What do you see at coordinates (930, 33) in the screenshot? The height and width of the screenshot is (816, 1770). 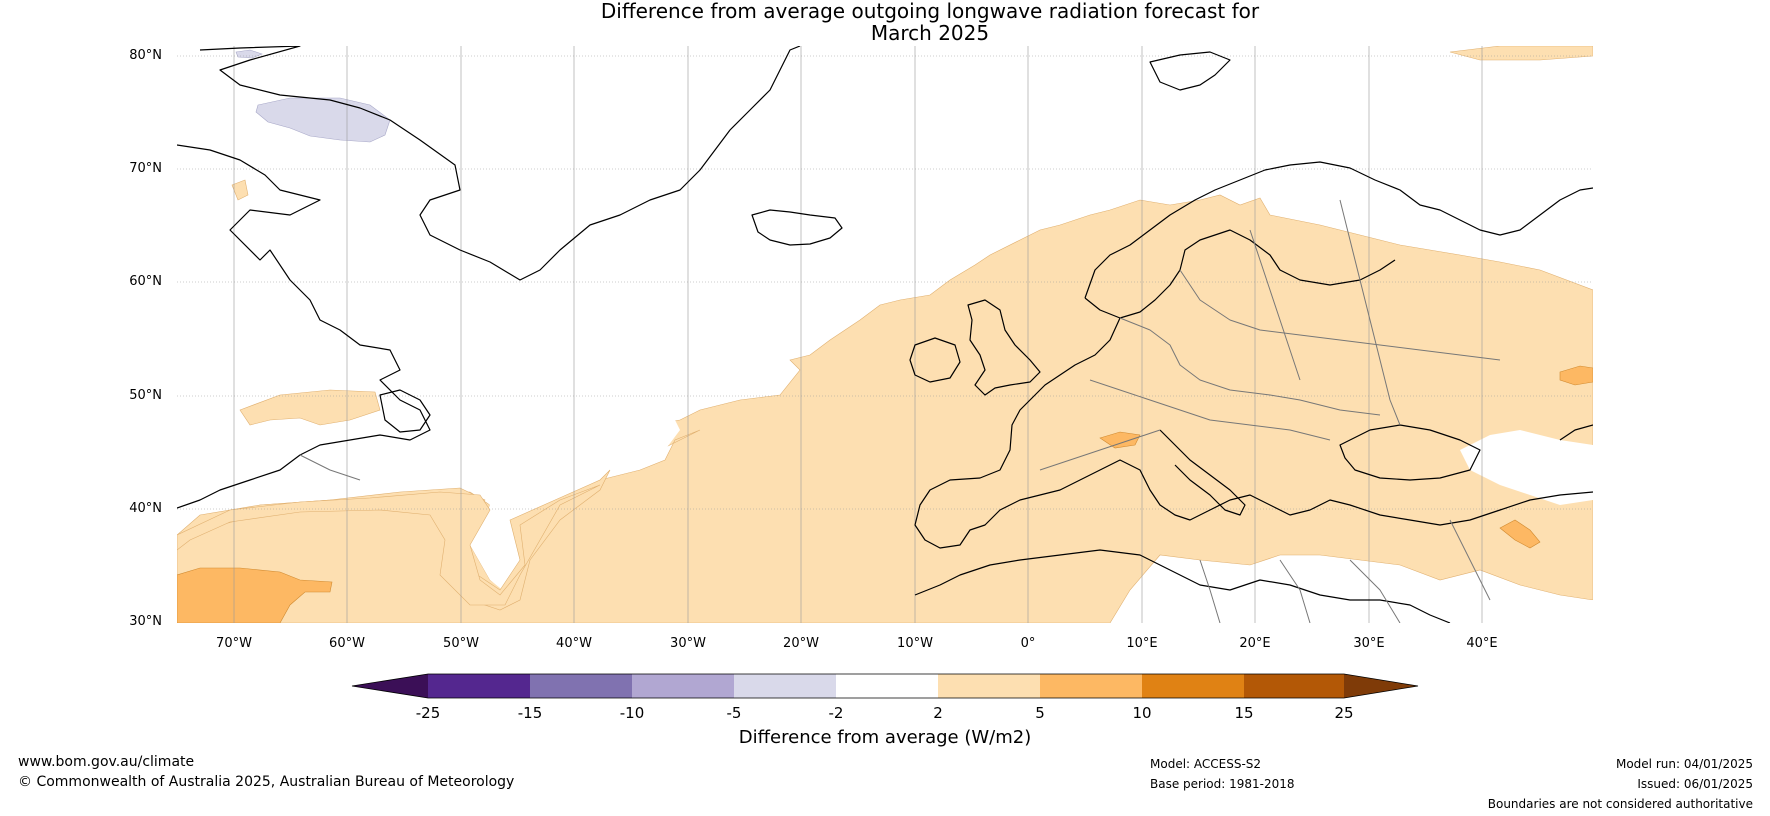 I see `title-line-2: March 2025` at bounding box center [930, 33].